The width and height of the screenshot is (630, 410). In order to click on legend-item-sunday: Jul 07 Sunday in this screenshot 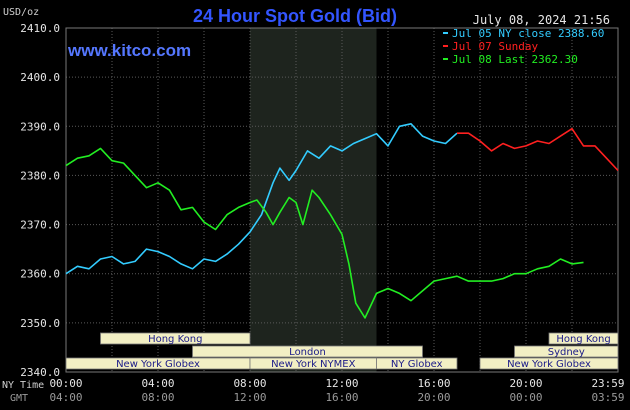, I will do `click(490, 46)`.